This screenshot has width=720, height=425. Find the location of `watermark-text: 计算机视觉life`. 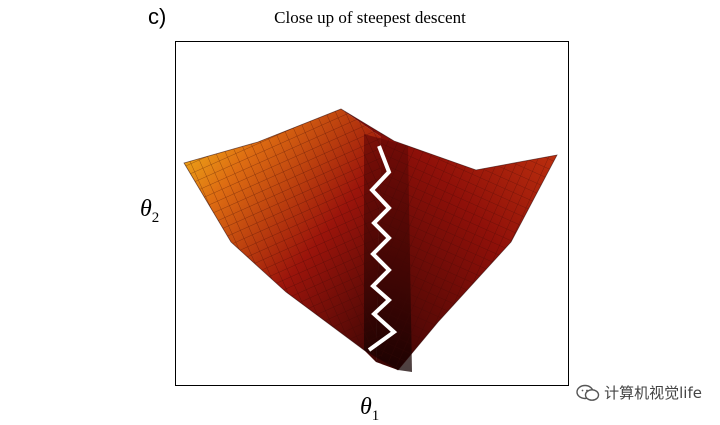

watermark-text: 计算机视觉life is located at coordinates (653, 393).